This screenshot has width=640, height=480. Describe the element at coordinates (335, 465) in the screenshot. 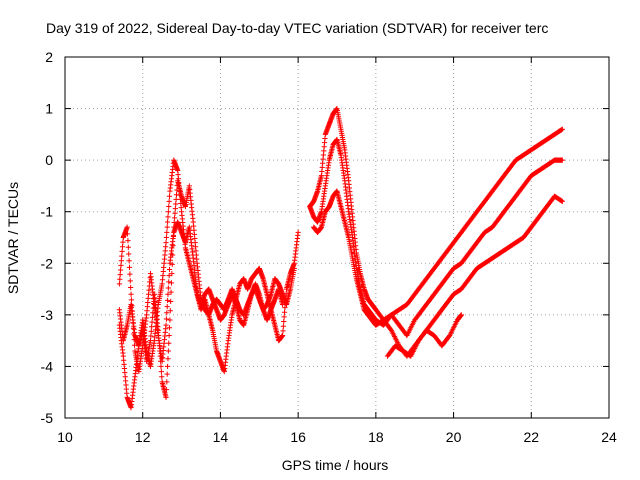

I see `x-axis-label: GPS time / hours` at that location.